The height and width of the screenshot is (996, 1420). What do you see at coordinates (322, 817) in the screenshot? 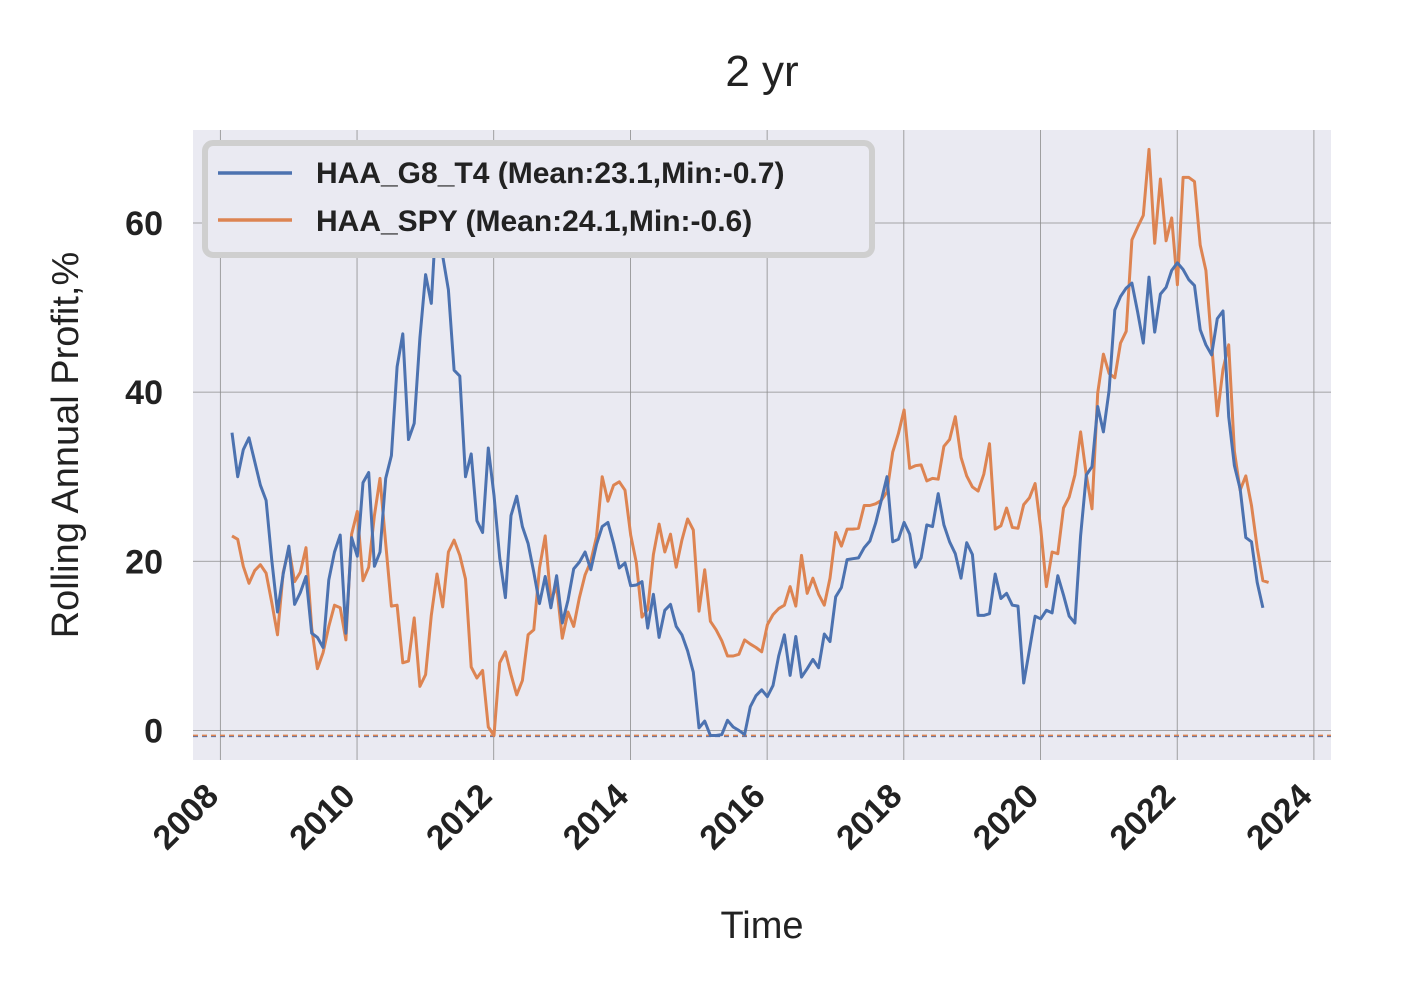
I see `x-tick-label: 2010` at bounding box center [322, 817].